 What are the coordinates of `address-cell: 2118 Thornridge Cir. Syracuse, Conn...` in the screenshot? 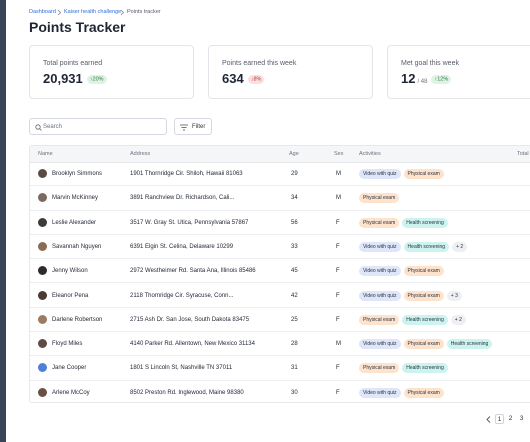 It's located at (182, 295).